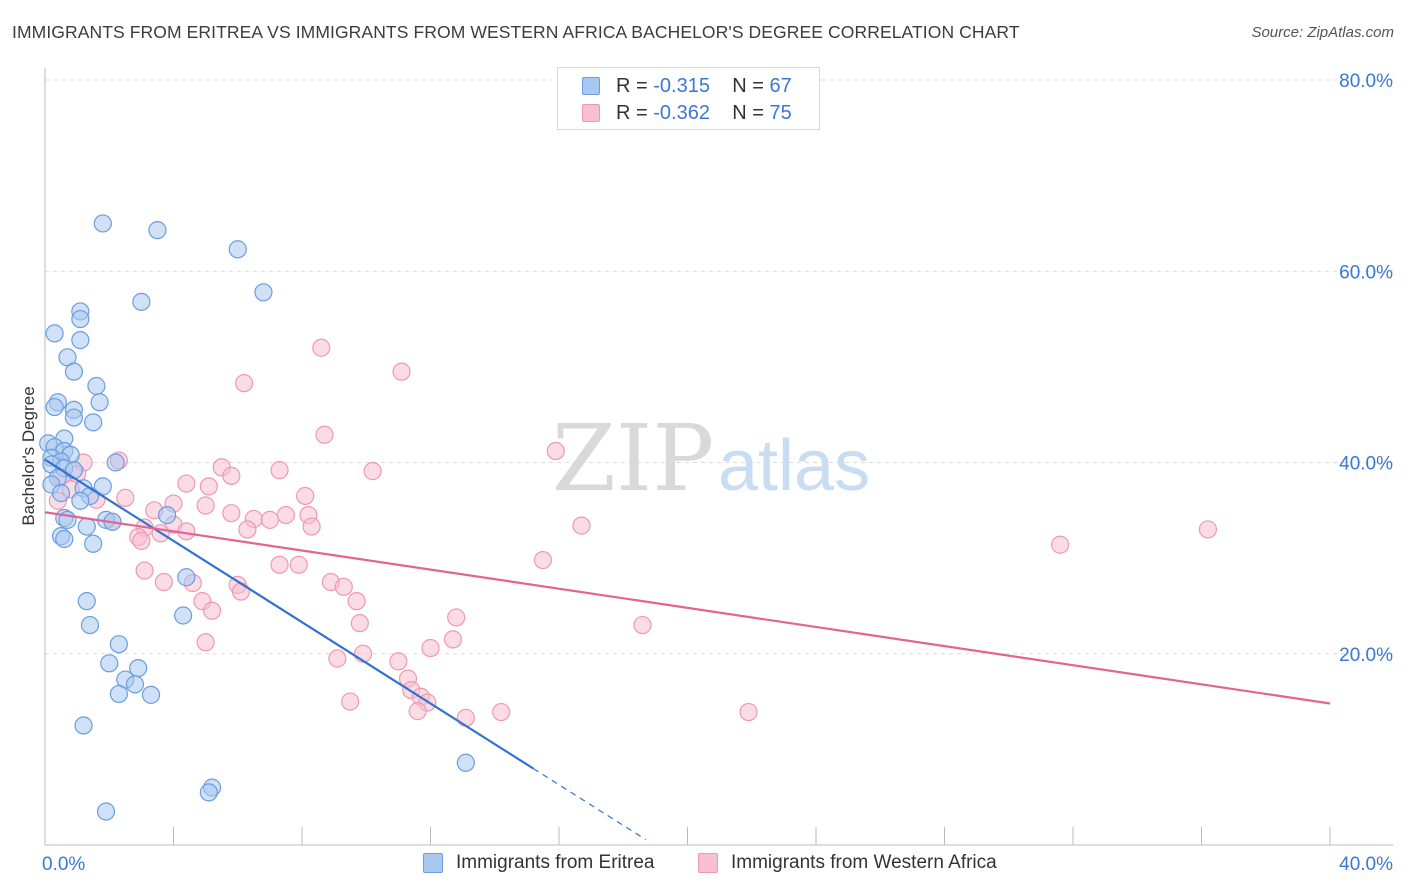 The image size is (1406, 892). Describe the element at coordinates (28, 455) in the screenshot. I see `y-axis-label: Bachelor's Degree` at that location.